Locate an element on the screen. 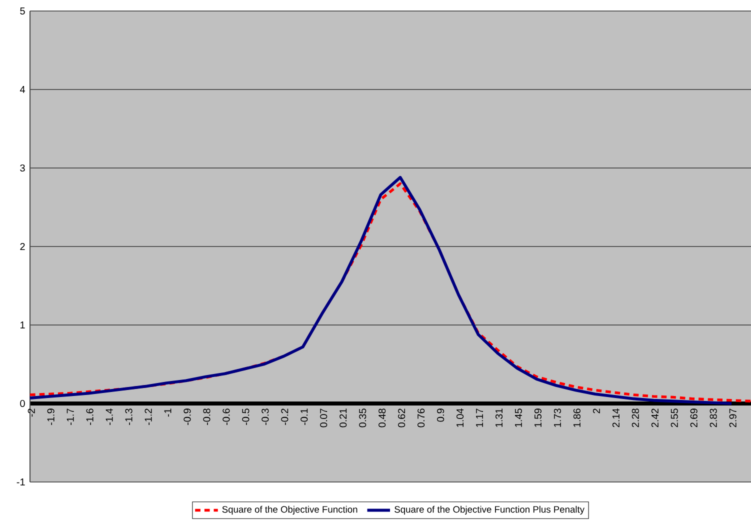 The height and width of the screenshot is (523, 751). x-tick-label: 2.69 is located at coordinates (694, 418).